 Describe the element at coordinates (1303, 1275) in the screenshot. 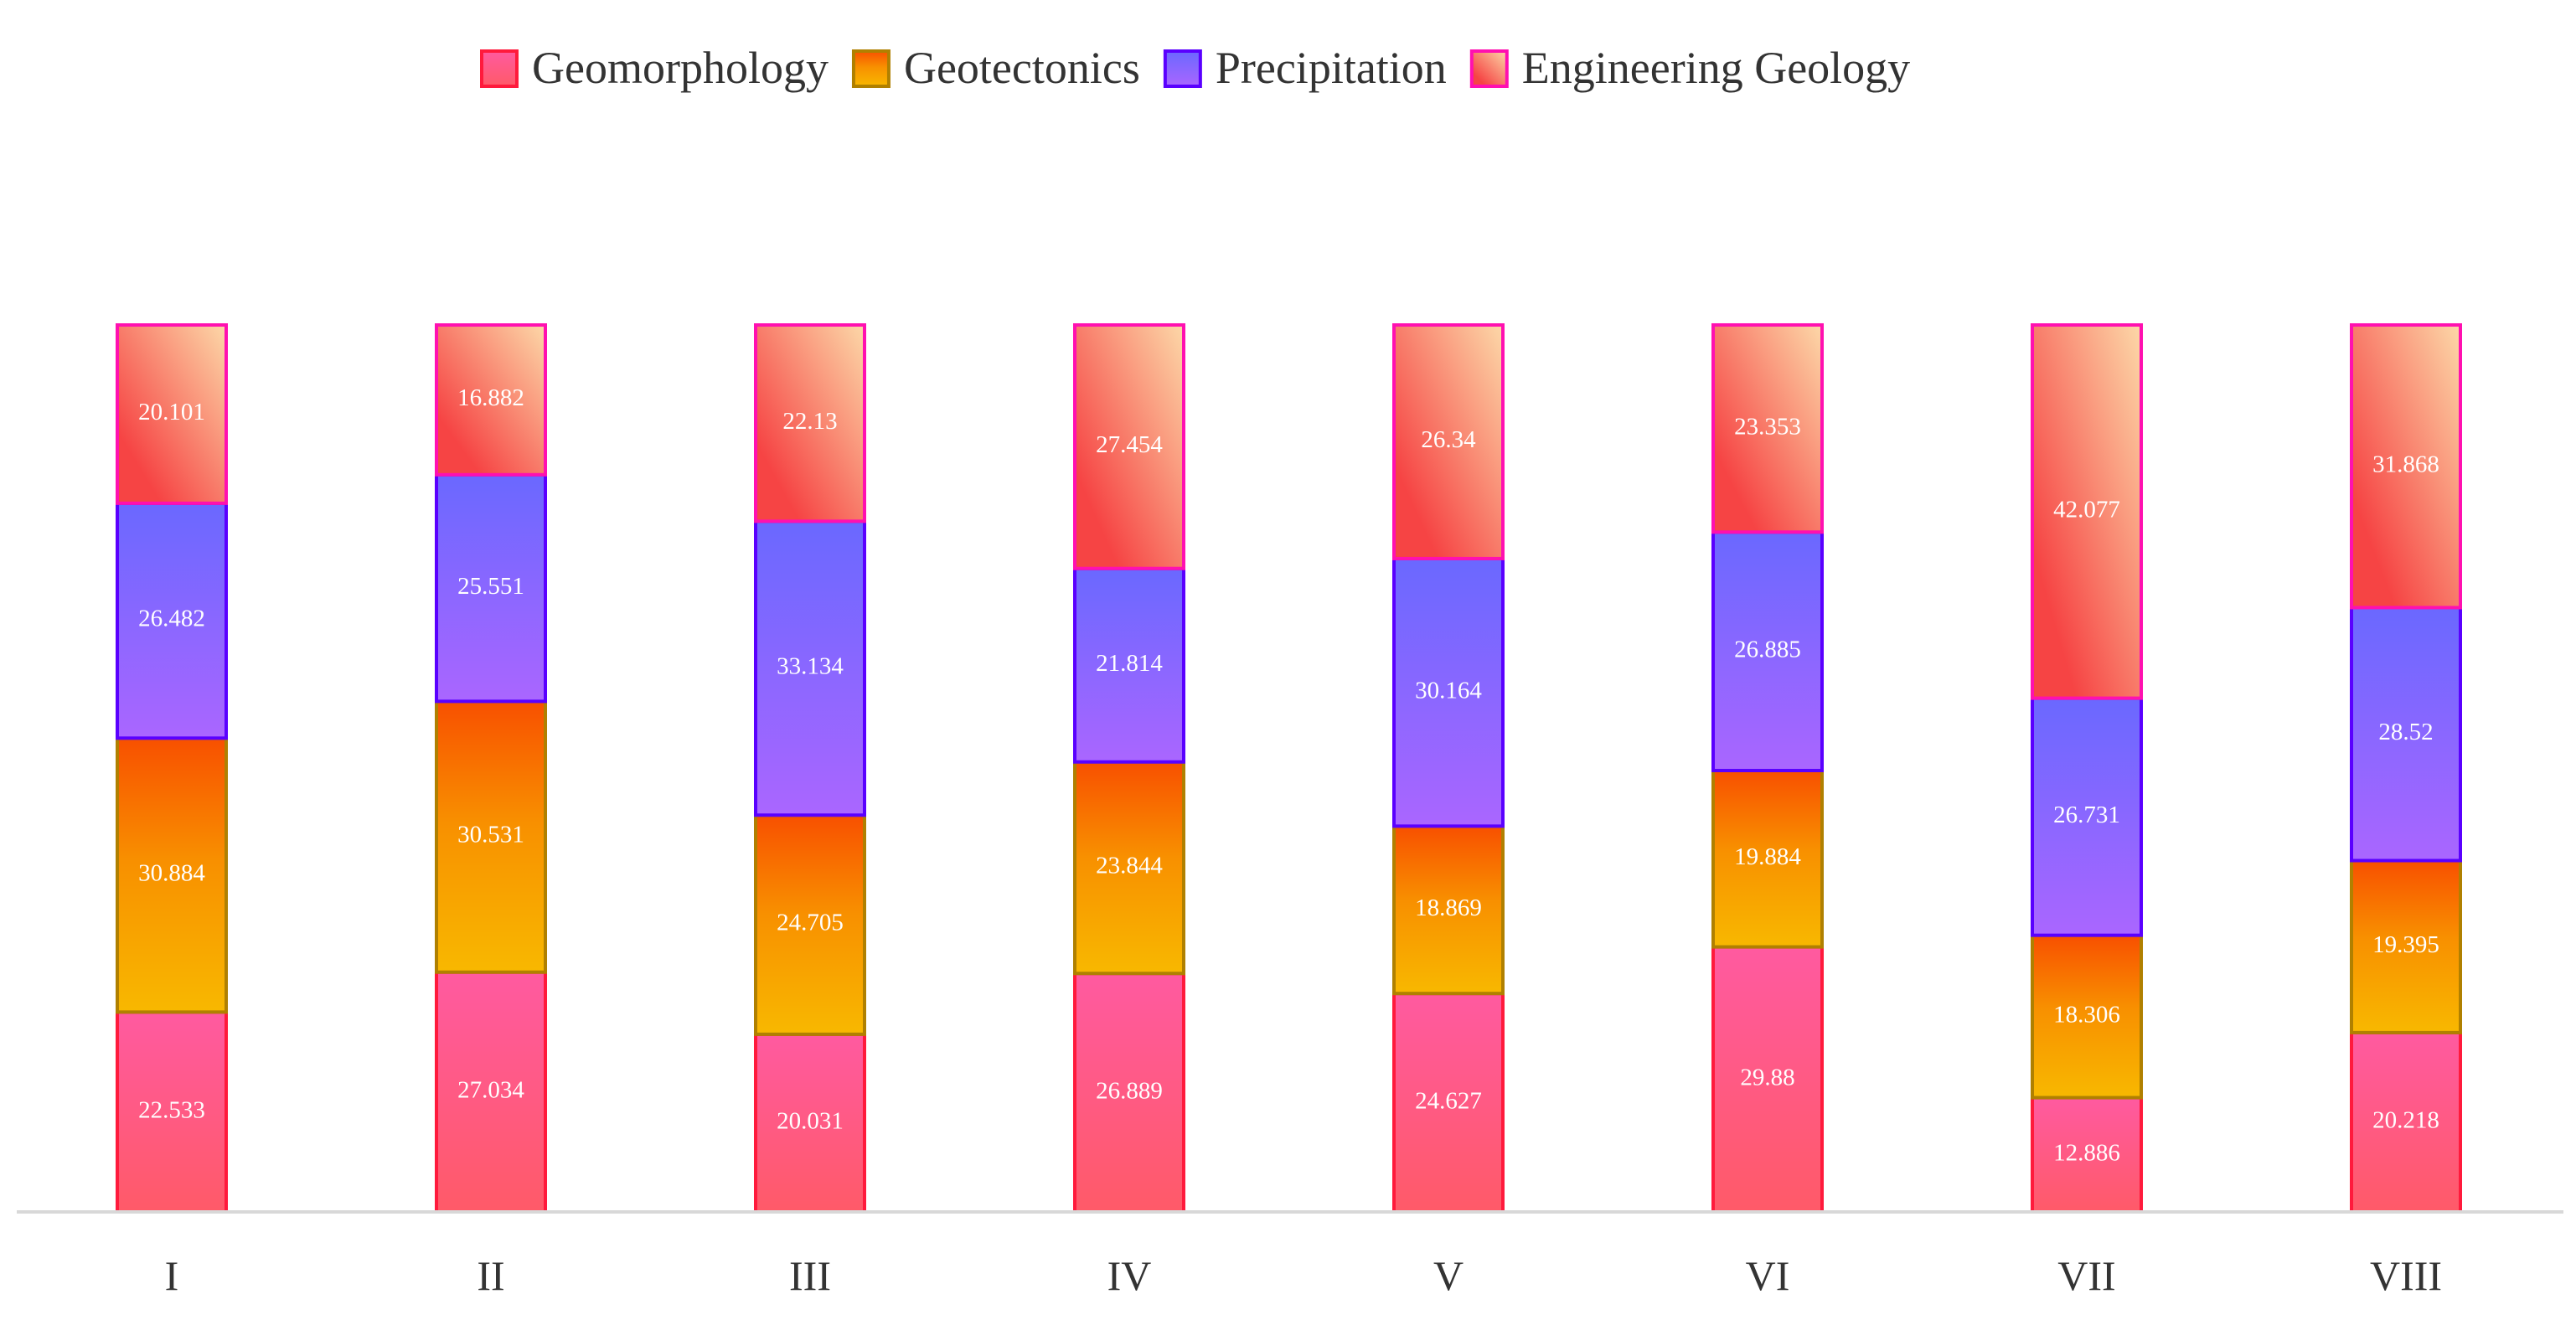

I see `x-axis-ticks: I II III IV V VI VII VIII` at that location.